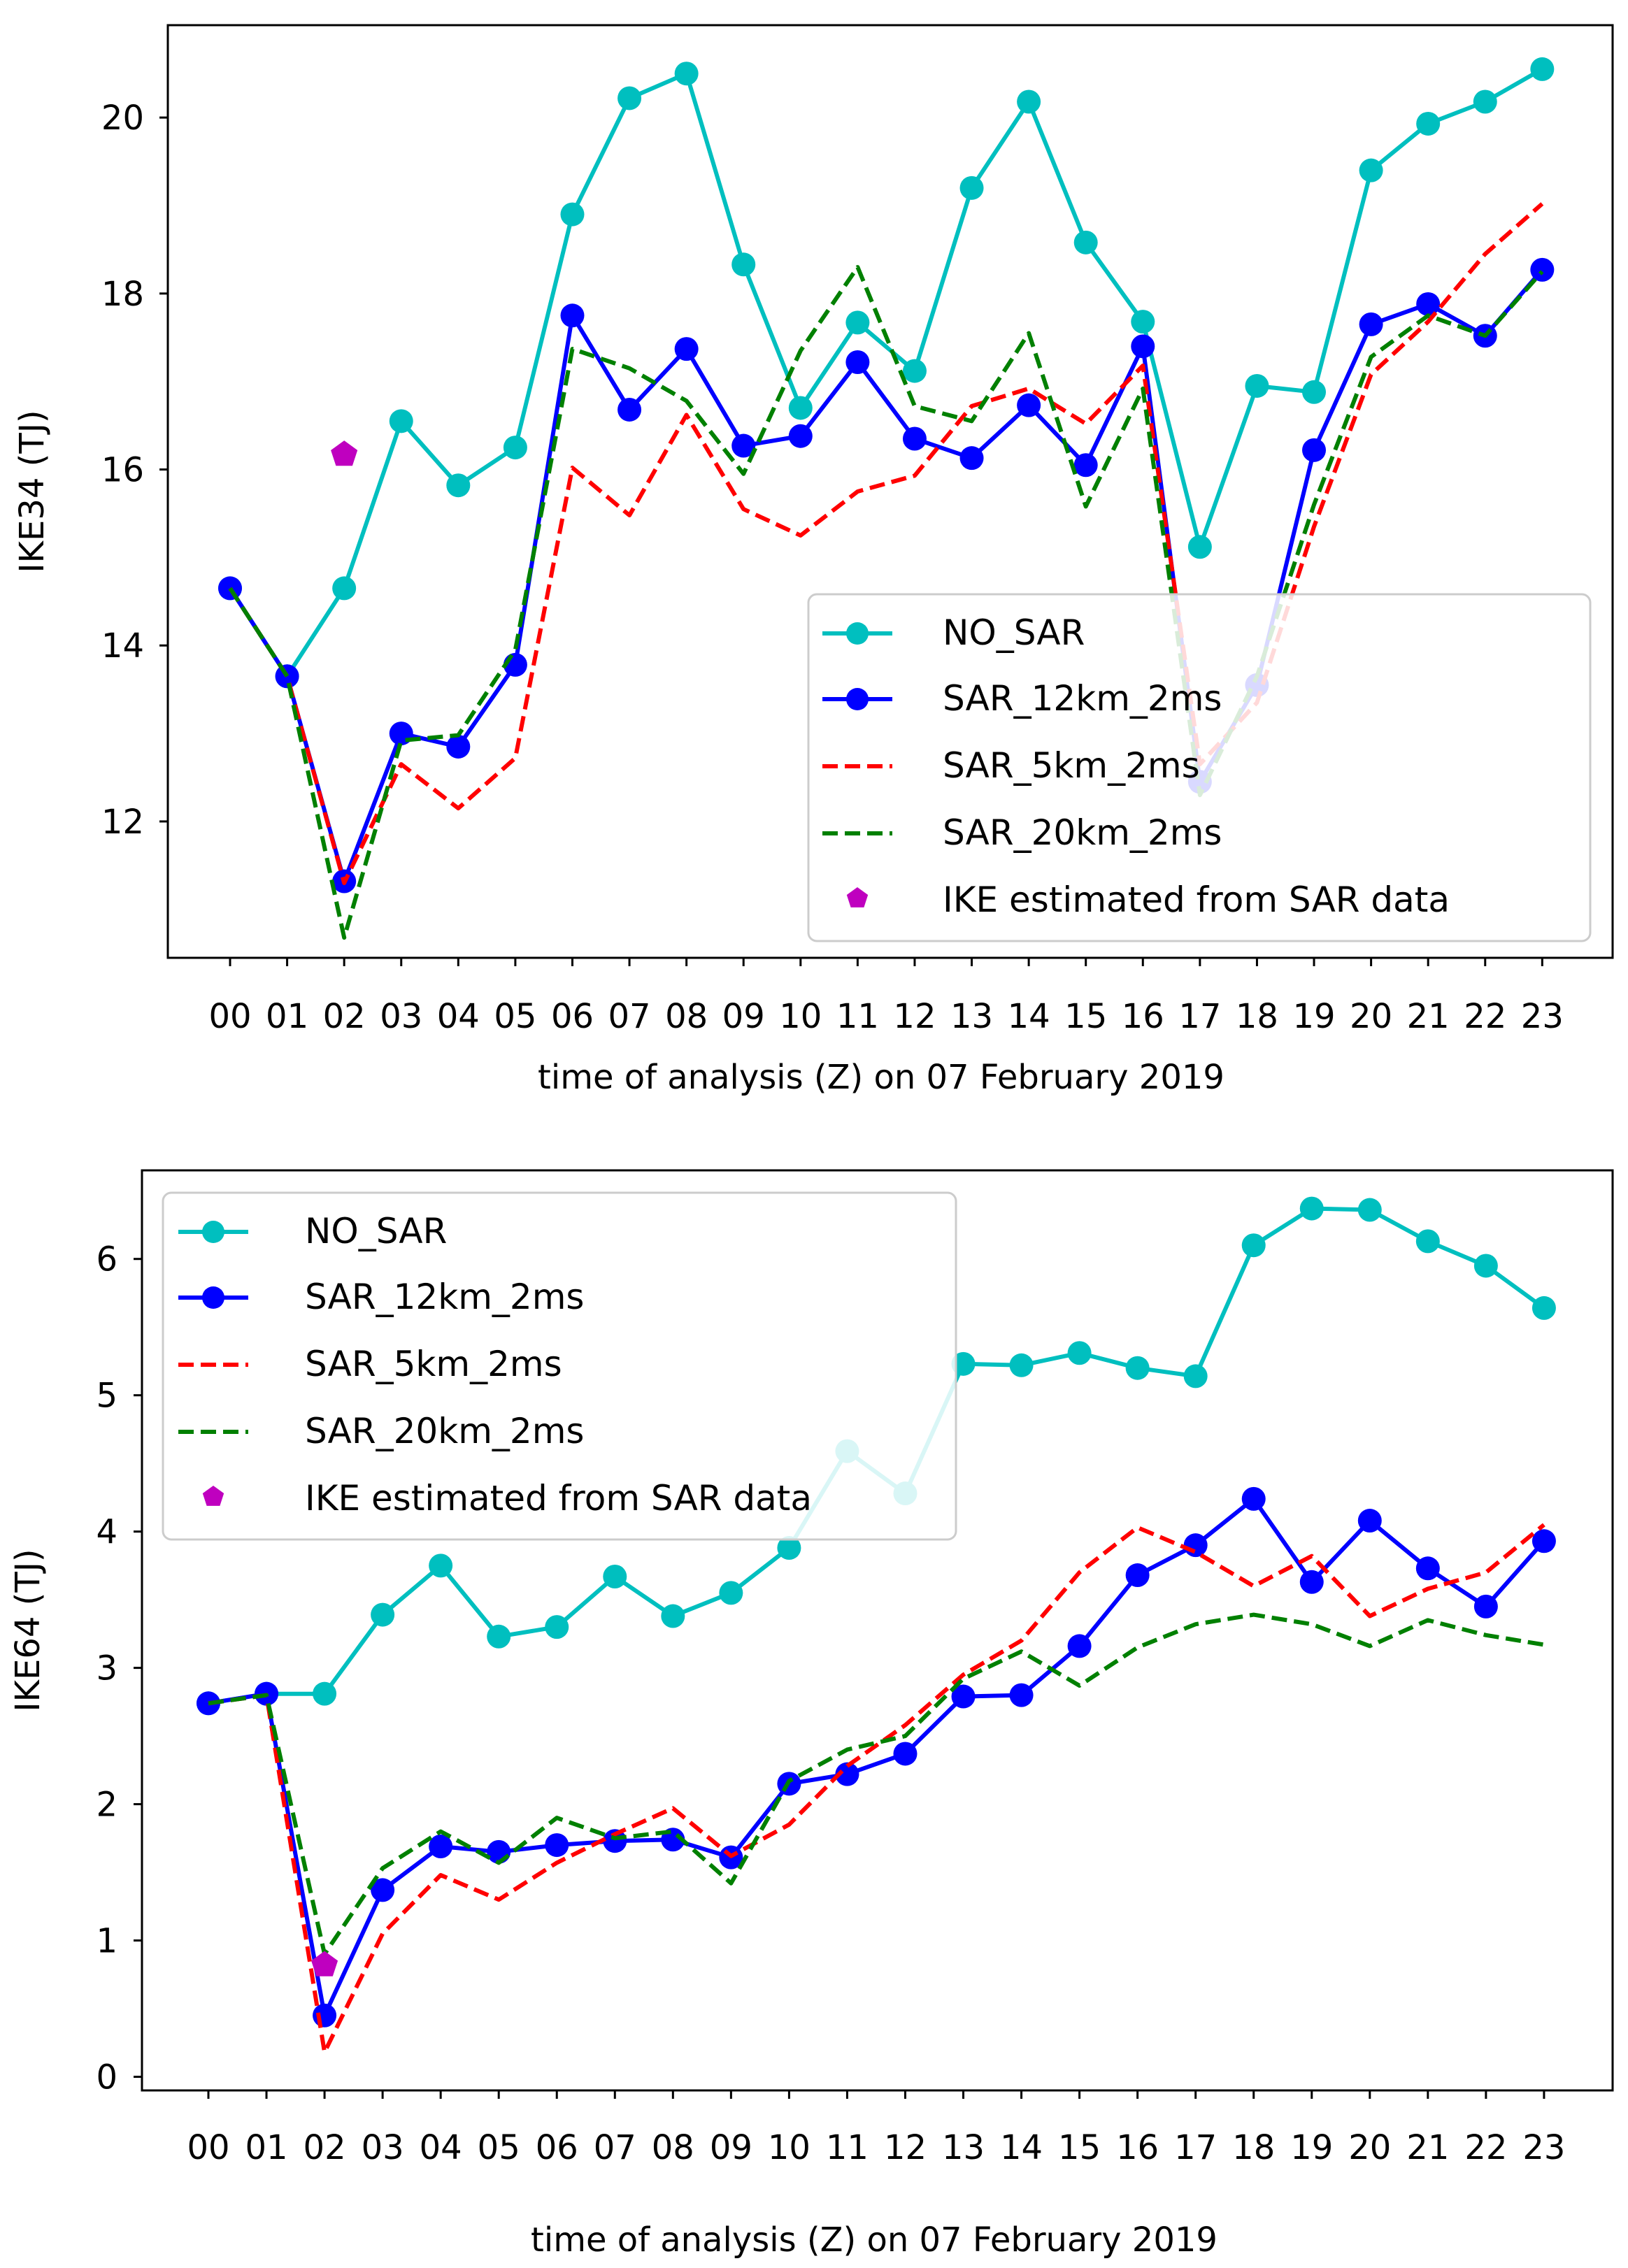 The height and width of the screenshot is (2268, 1628). Describe the element at coordinates (458, 1016) in the screenshot. I see `ike34-x-tick-label: 04` at that location.